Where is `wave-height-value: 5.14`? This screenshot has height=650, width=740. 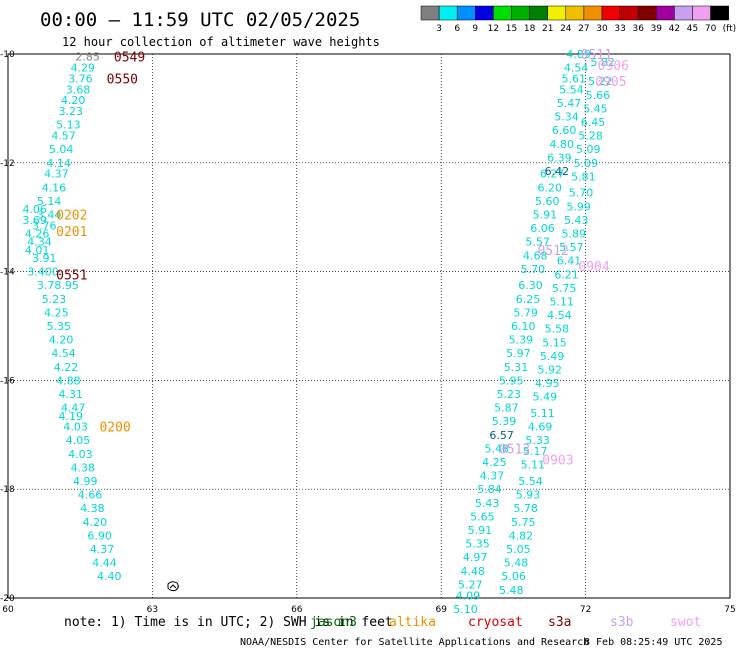
wave-height-value: 5.14 is located at coordinates (49, 201).